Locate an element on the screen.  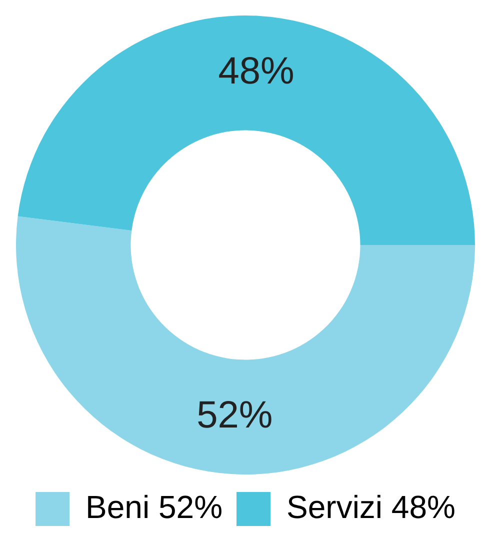
legend-label: Servizi 48% is located at coordinates (371, 506).